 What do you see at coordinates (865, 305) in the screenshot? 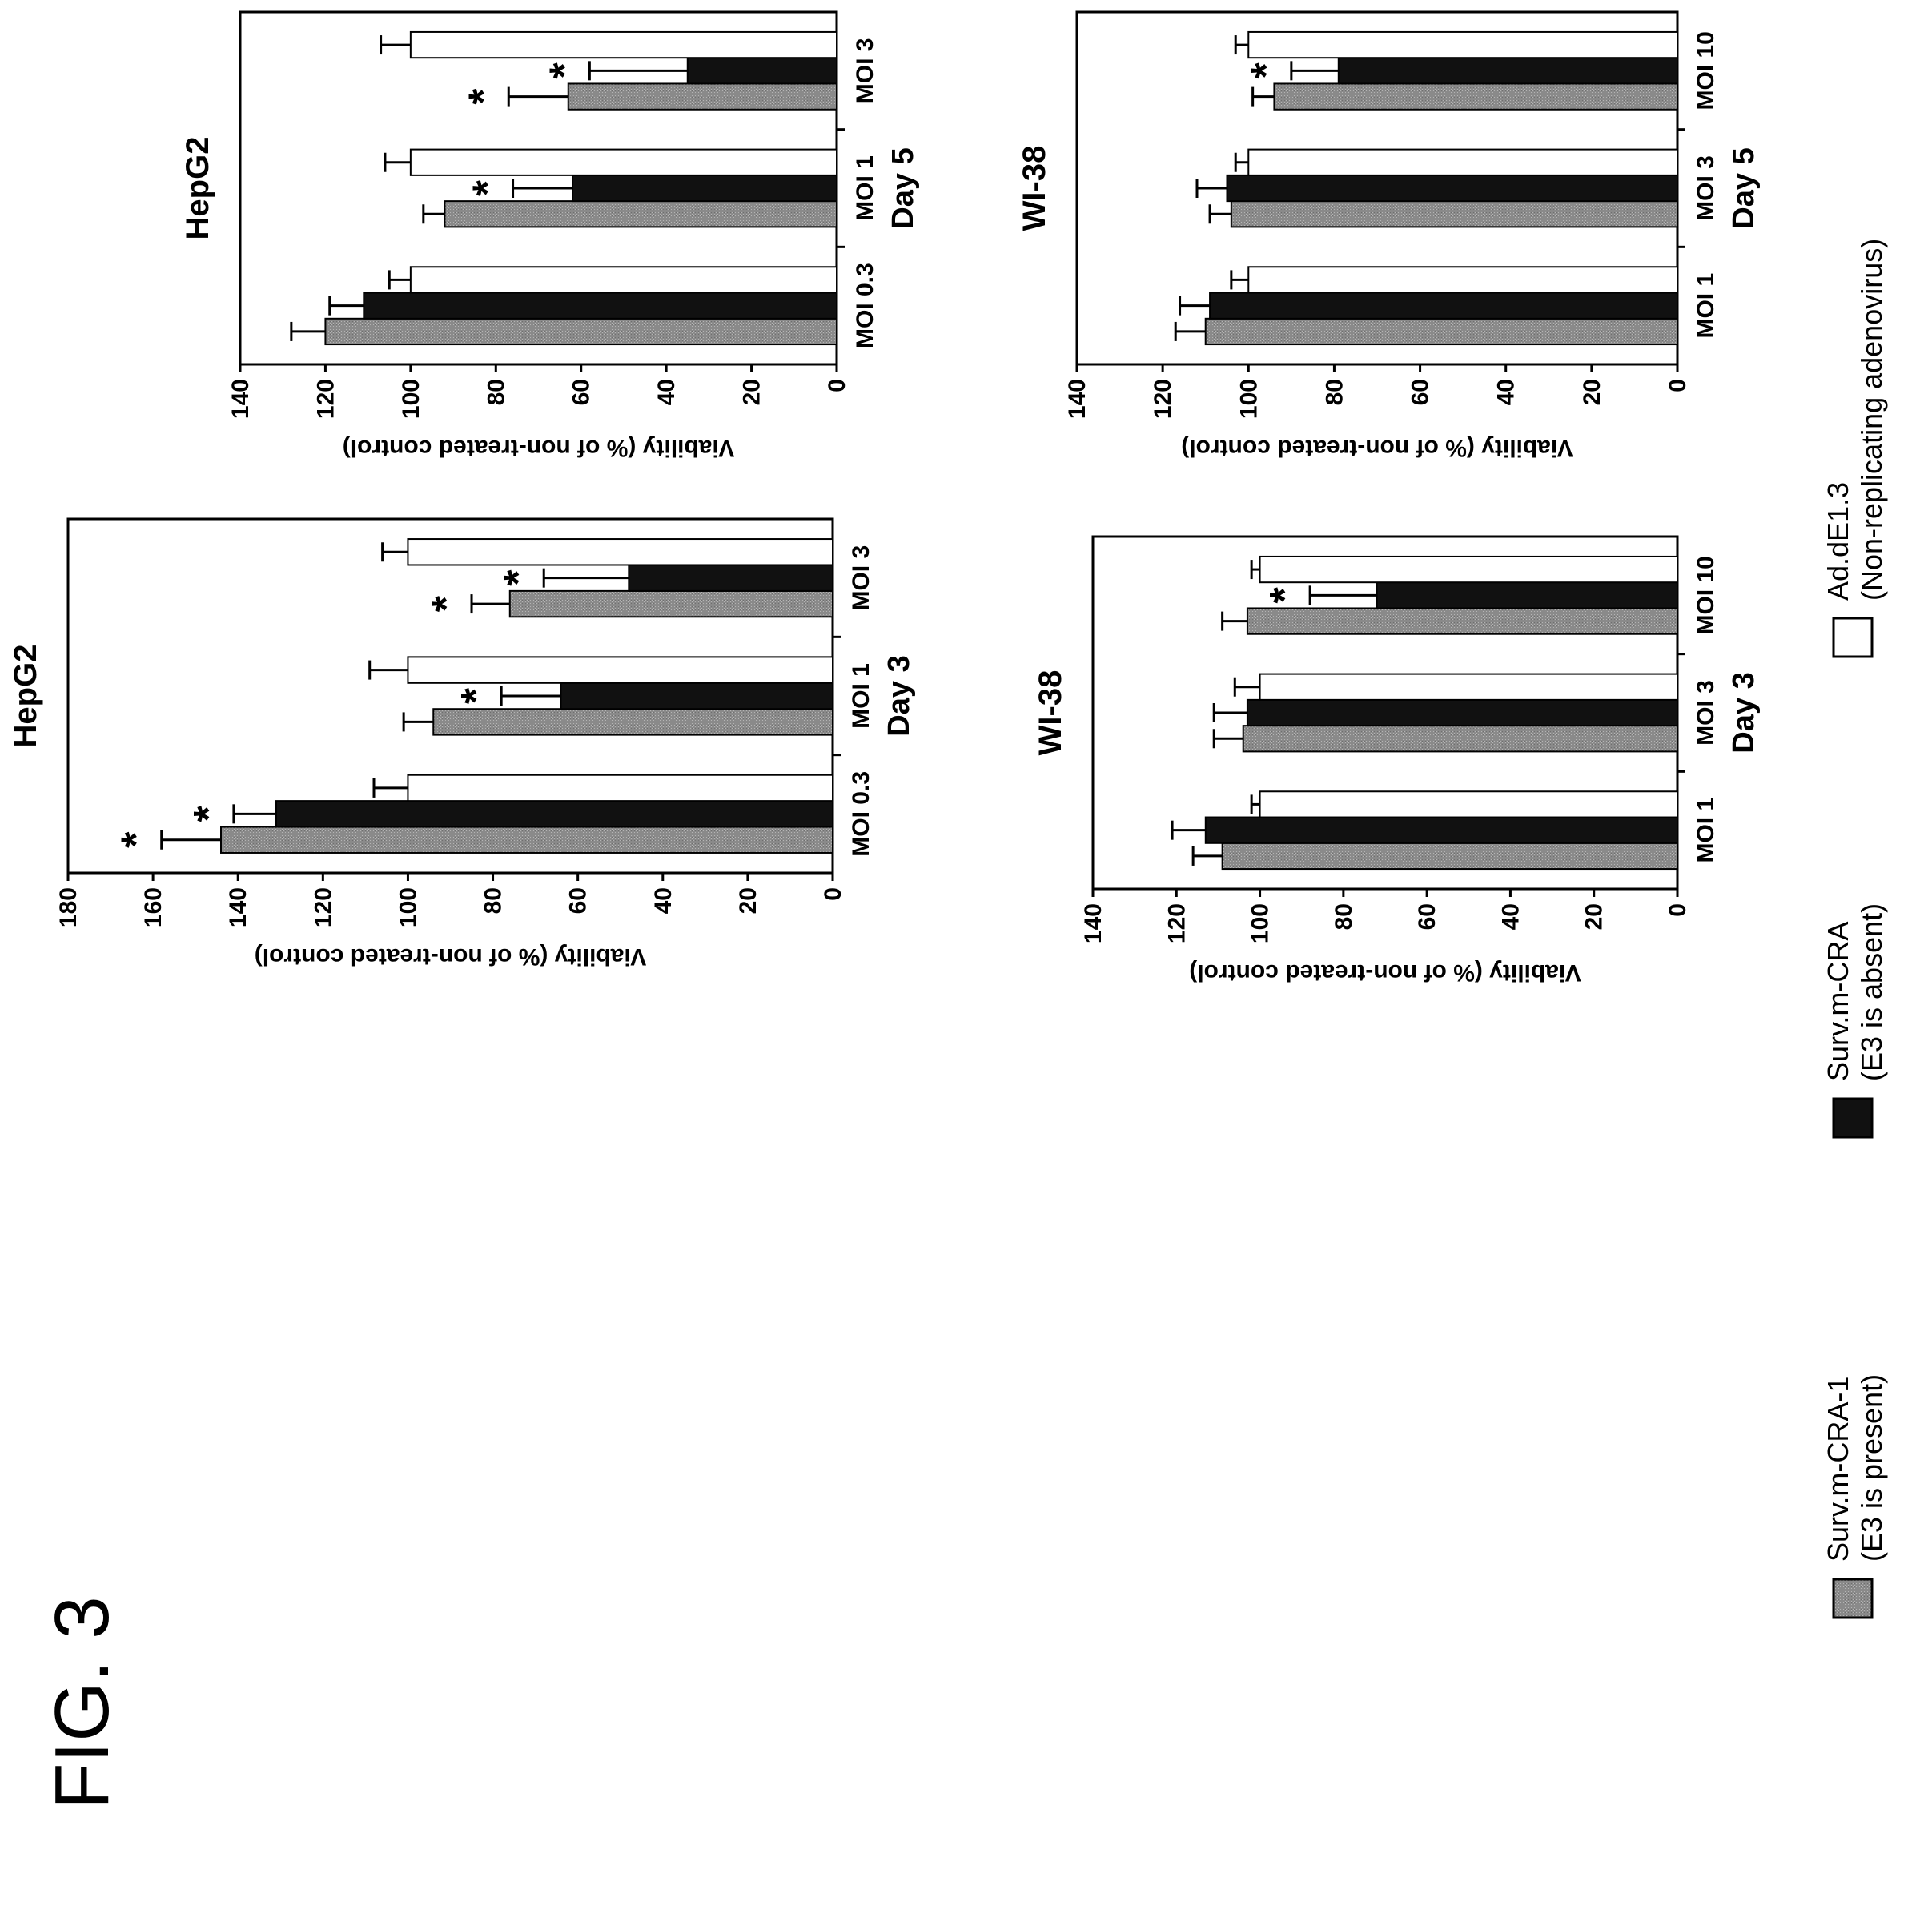
I see `x-tick-label: MOI 0.3` at bounding box center [865, 305].